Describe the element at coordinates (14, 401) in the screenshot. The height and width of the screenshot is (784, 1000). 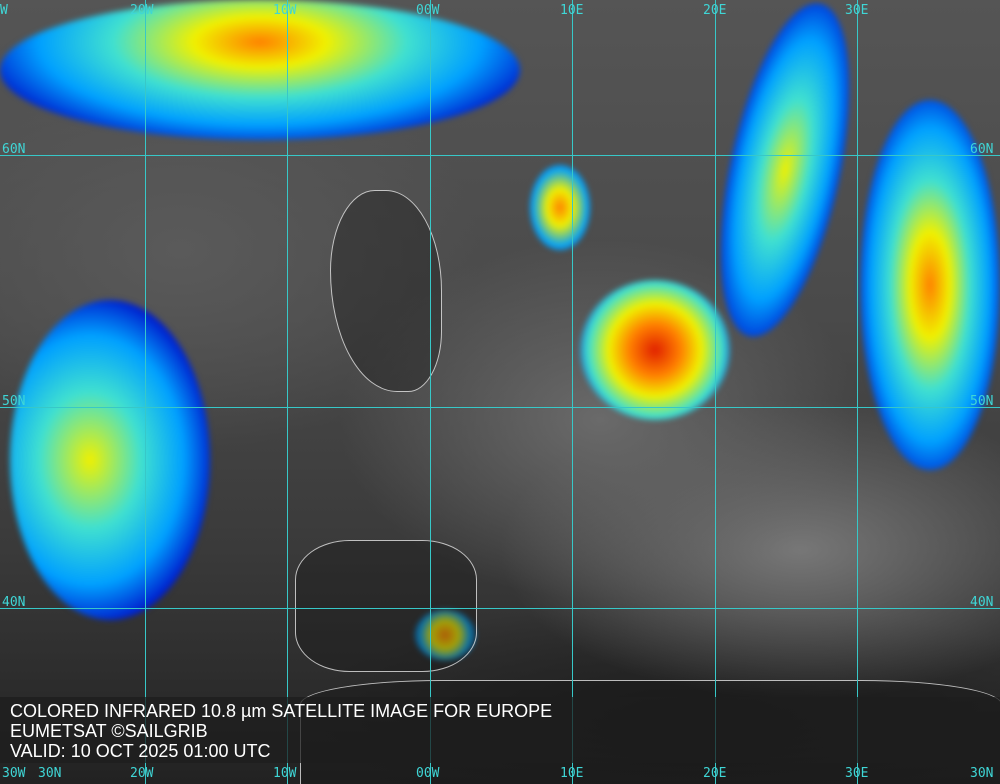
I see `left-label-50n: 50N` at that location.